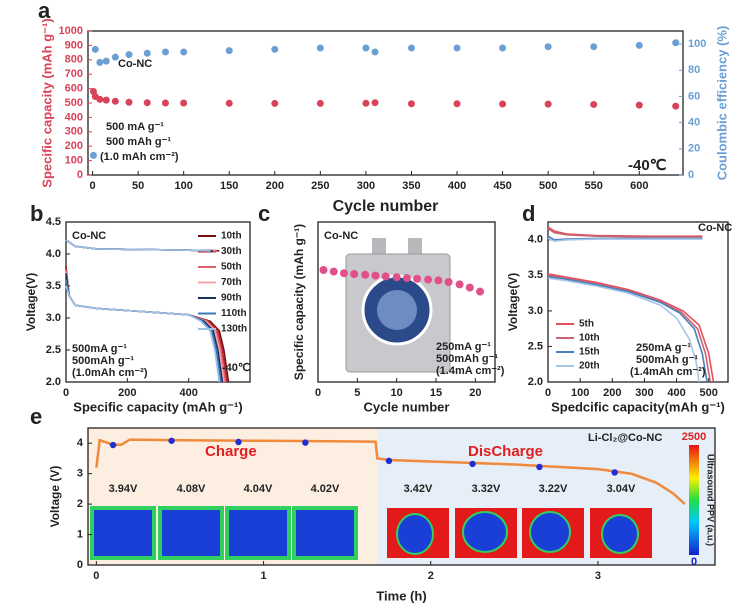 The image size is (747, 608). Describe the element at coordinates (53, 318) in the screenshot. I see `y-tick-label: 3.0` at that location.